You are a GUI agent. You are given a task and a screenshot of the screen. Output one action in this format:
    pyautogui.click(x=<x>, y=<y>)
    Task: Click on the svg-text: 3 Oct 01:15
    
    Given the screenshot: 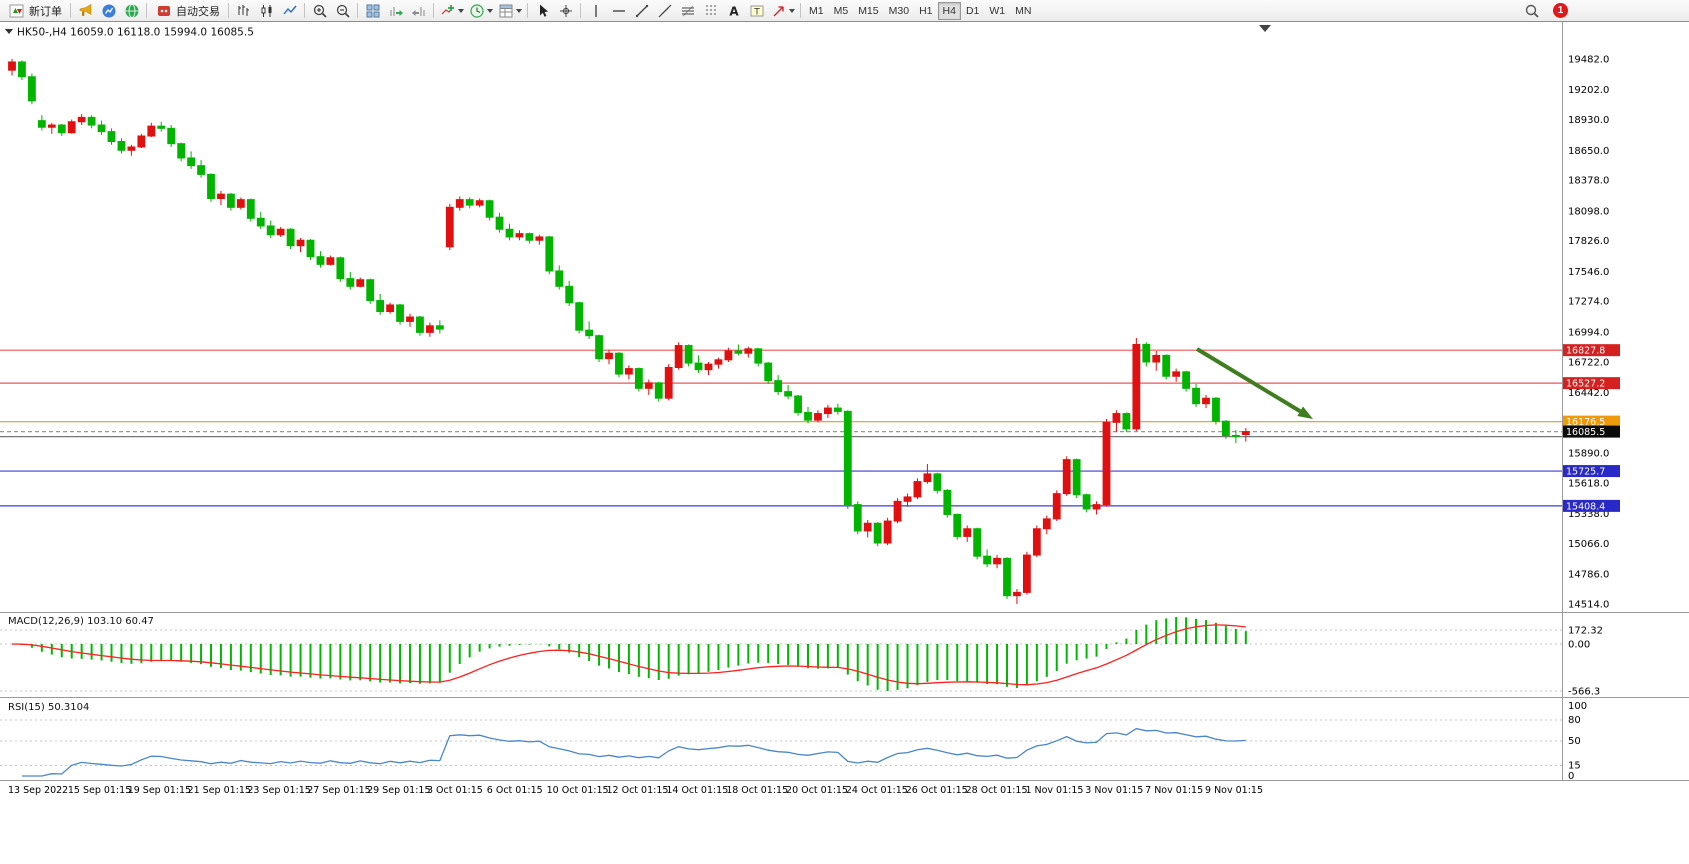 What is the action you would take?
    pyautogui.click(x=455, y=790)
    